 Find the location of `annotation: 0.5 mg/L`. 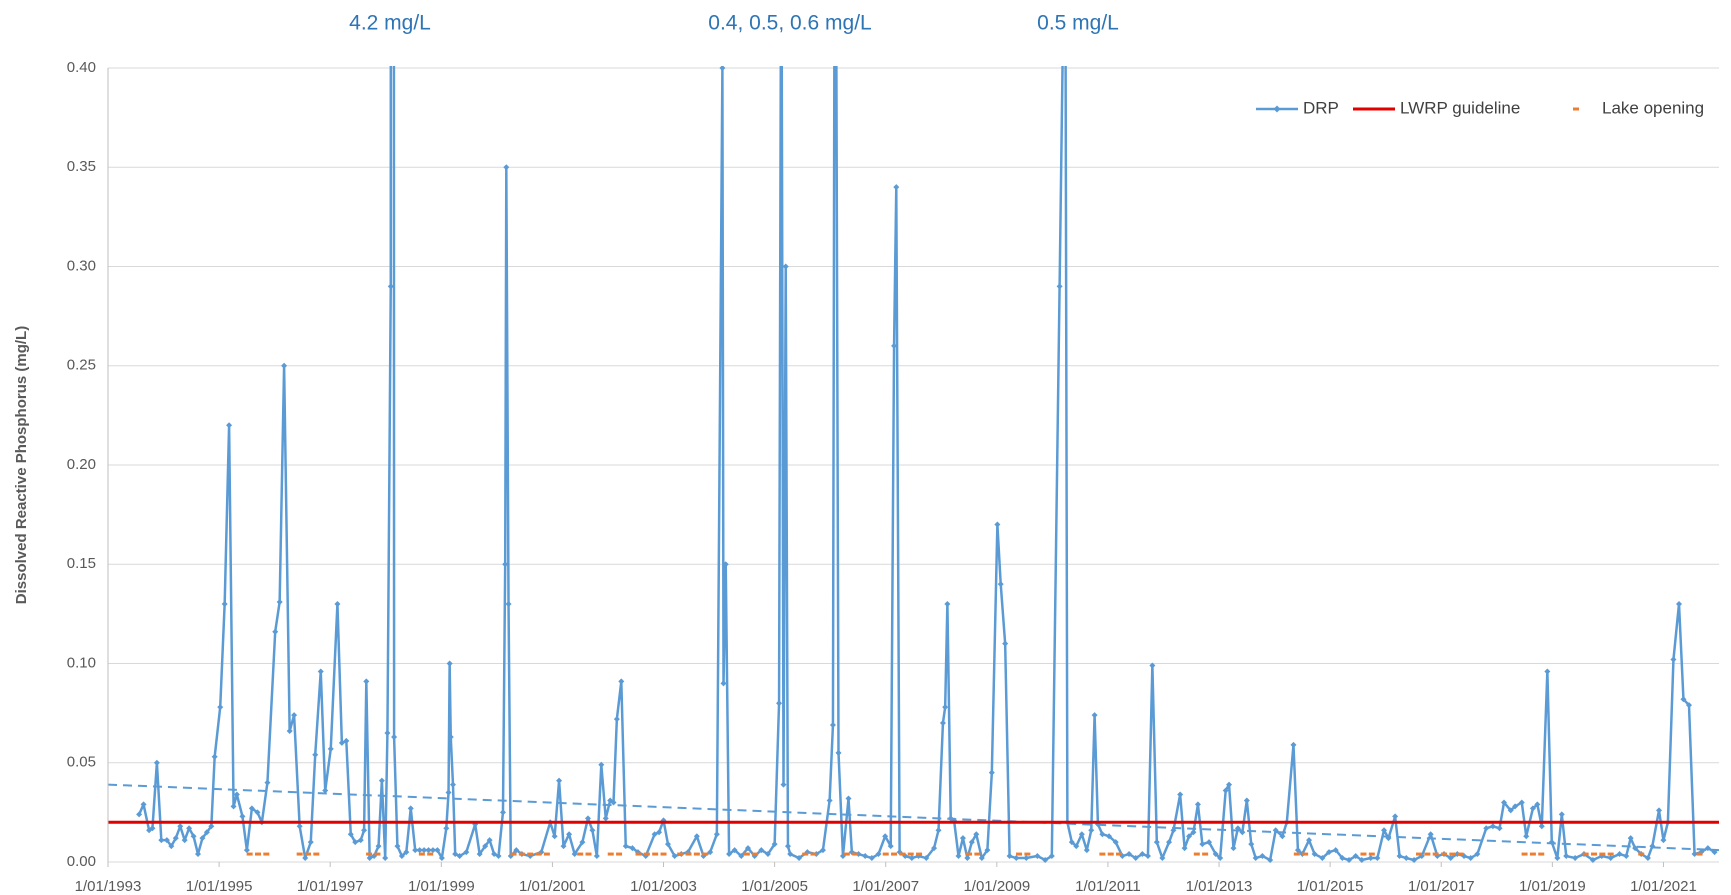

annotation: 0.5 mg/L is located at coordinates (1078, 23).